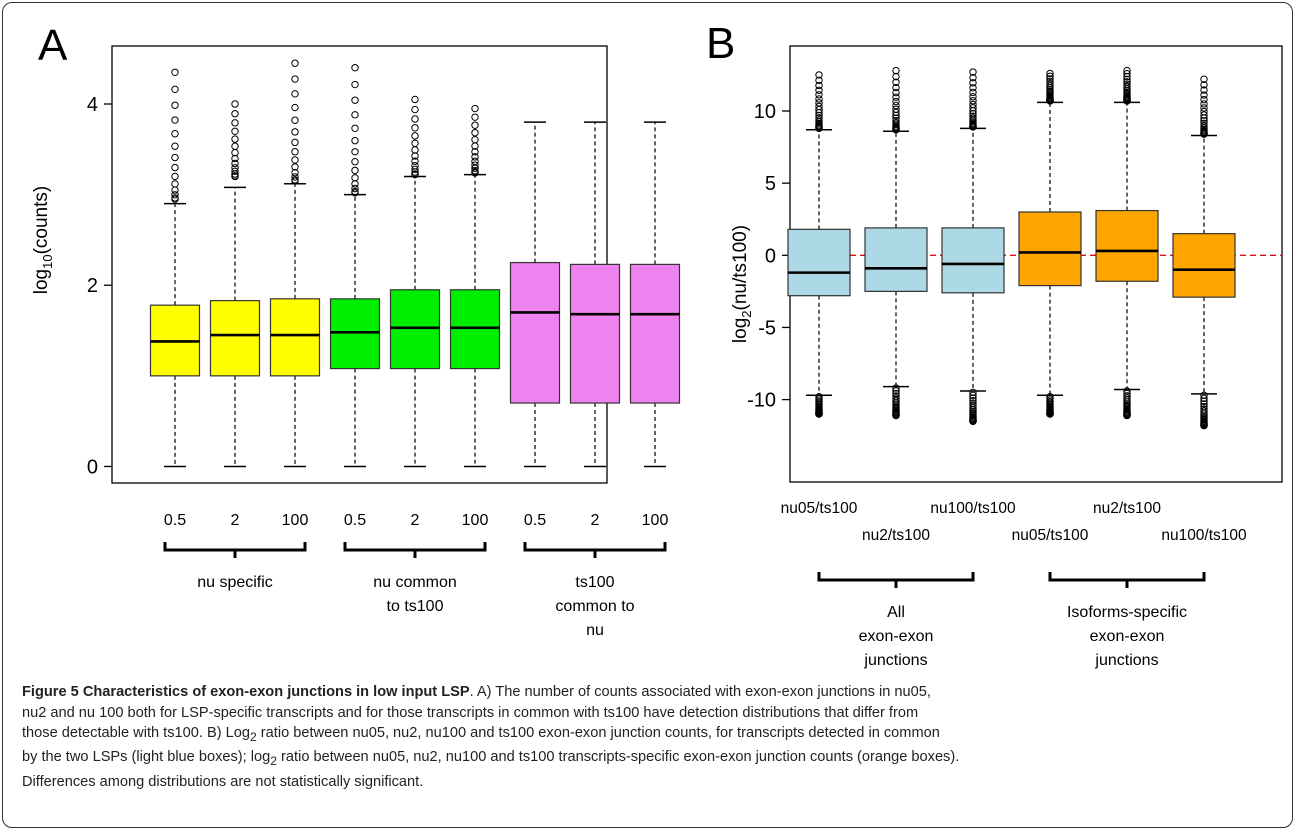 The height and width of the screenshot is (830, 1295). Describe the element at coordinates (765, 112) in the screenshot. I see `y-tick-label: 10` at that location.